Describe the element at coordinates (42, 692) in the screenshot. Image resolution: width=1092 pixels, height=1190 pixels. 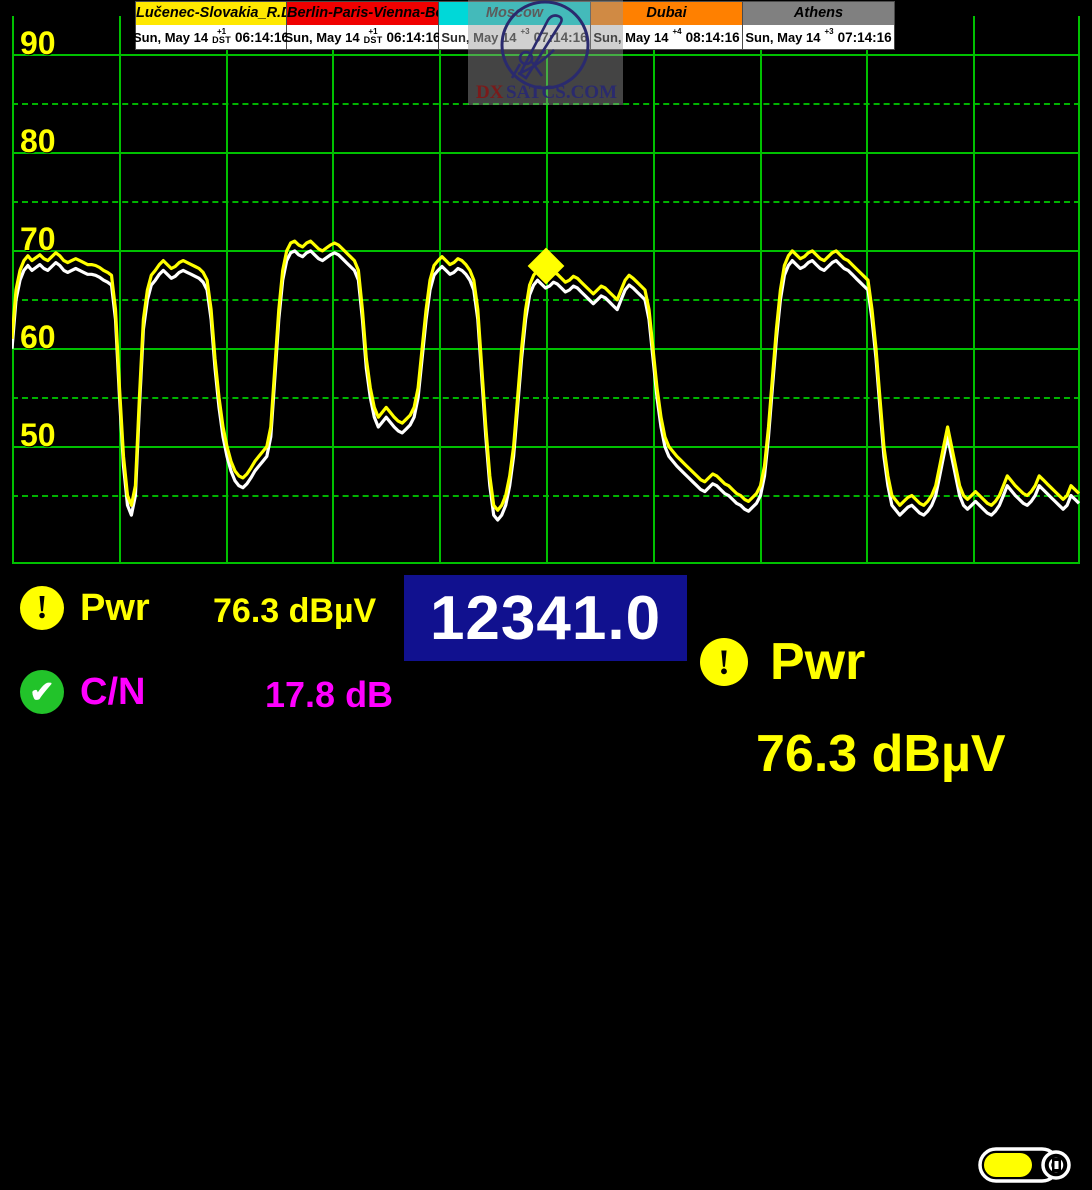
I see `check-icon: ✔` at that location.